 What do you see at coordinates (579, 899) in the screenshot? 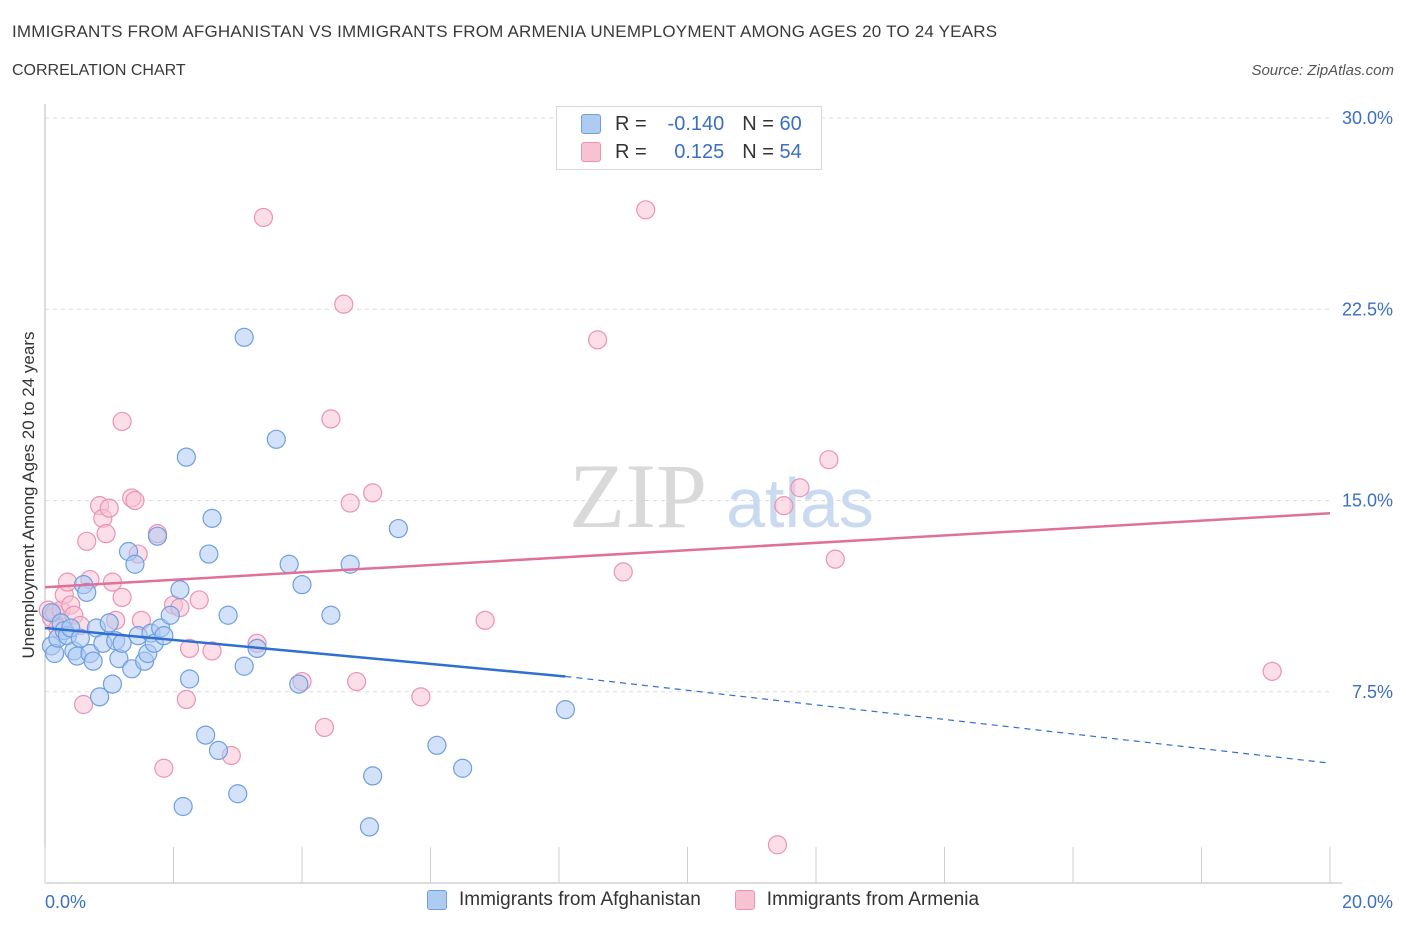
I see `legend-label-afghanistan: Immigrants from Afghanistan` at bounding box center [579, 899].